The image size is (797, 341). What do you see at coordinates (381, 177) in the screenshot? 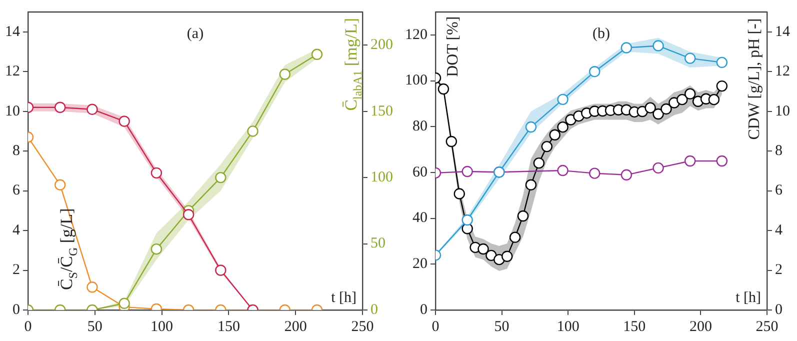
I see `y2-tick-label: 100` at bounding box center [381, 177].